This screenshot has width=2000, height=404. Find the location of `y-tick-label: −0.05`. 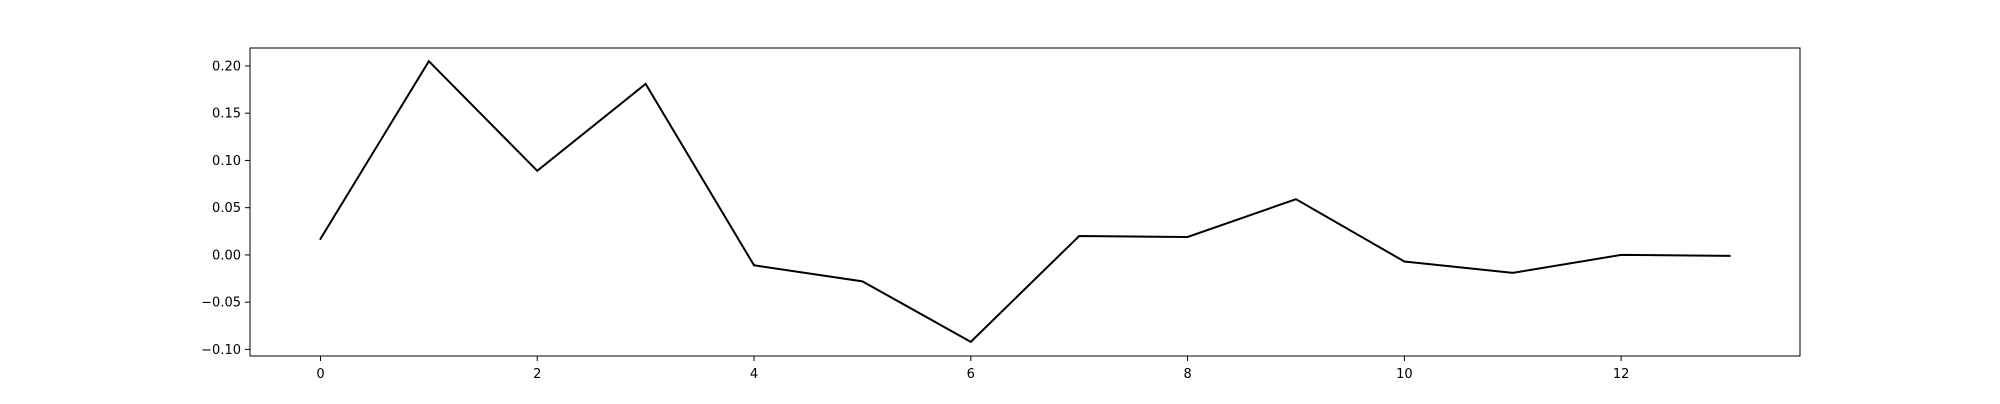

y-tick-label: −0.05 is located at coordinates (221, 303).